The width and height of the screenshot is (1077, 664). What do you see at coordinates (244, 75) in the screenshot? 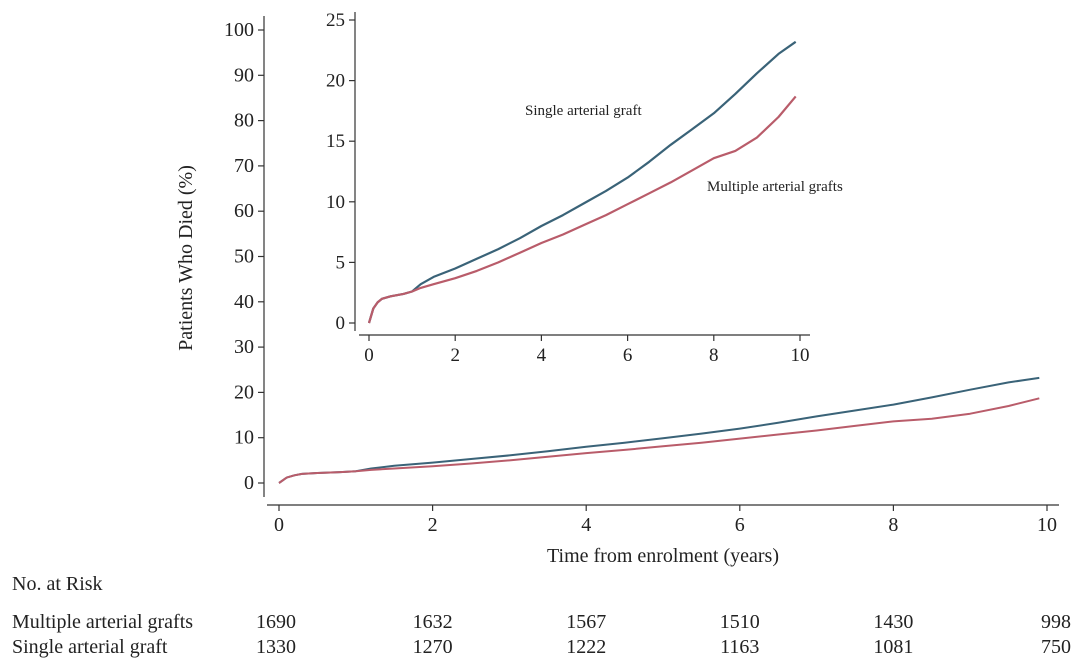
I see `main-y-tick-label: 90` at bounding box center [244, 75].